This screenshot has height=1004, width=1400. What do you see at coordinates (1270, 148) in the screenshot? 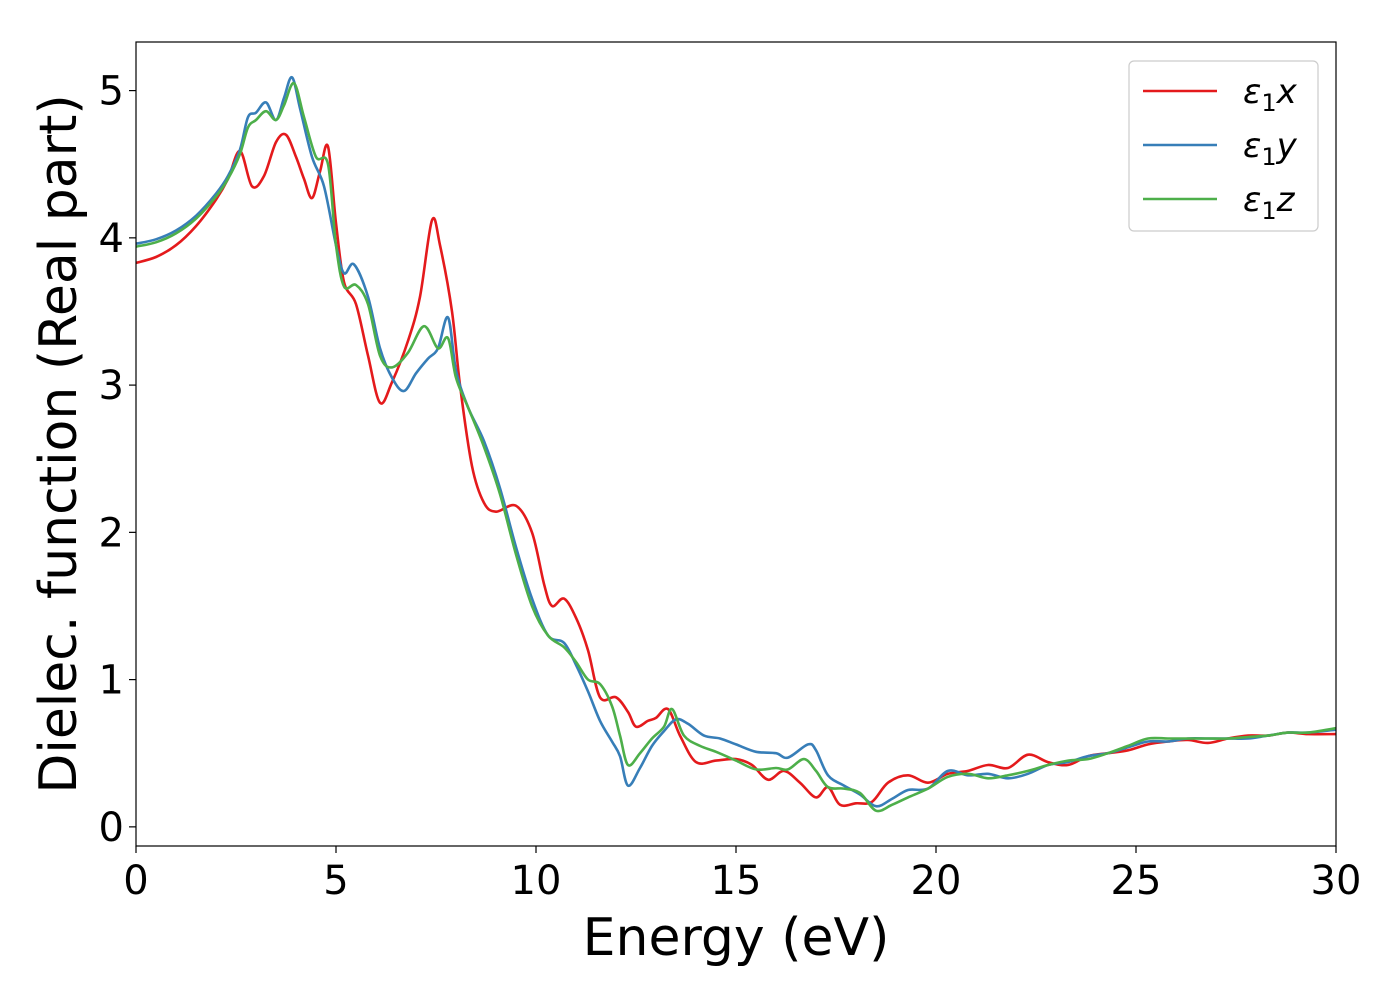
I see `legend-label-y: ε1y` at bounding box center [1270, 148].